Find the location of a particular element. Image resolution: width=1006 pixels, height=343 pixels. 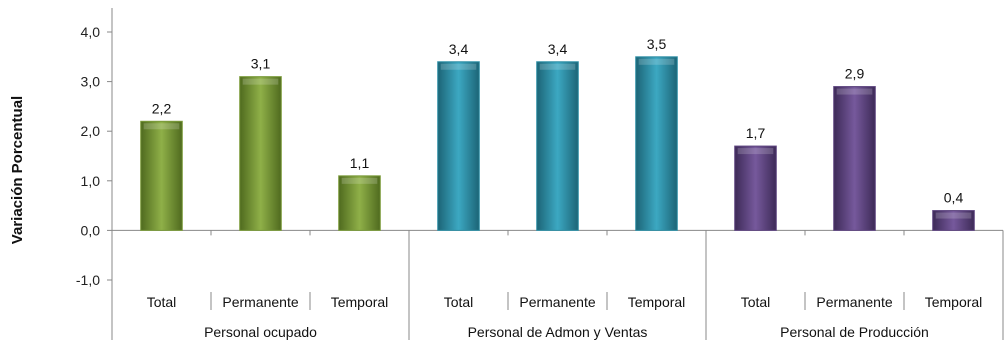

y-tick-label: 3,0 is located at coordinates (91, 82).